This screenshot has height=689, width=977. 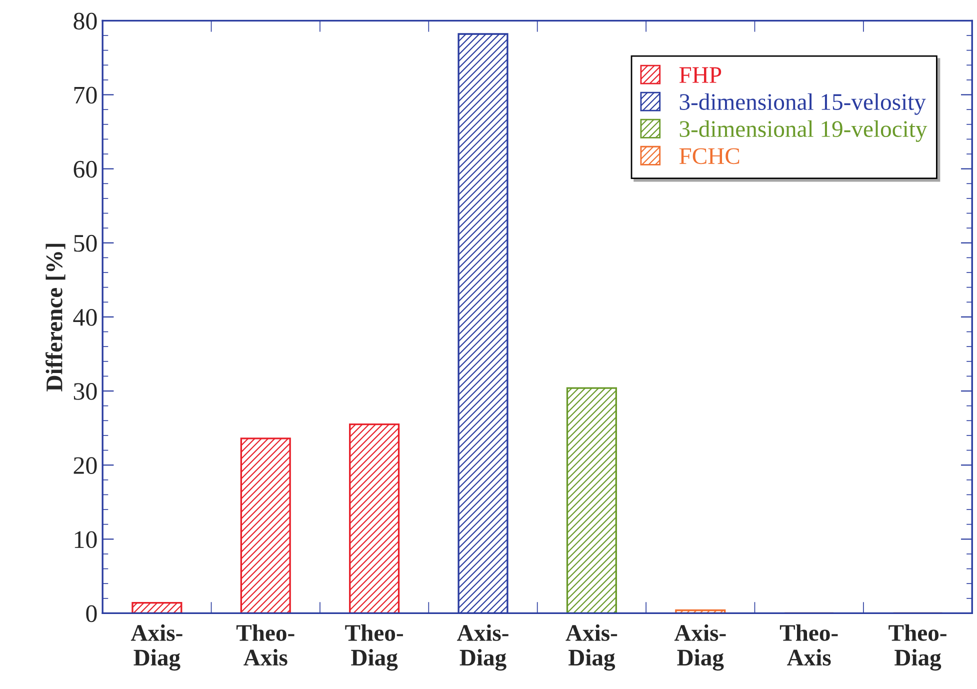 I want to click on y-tick-label: 80, so click(x=85, y=21).